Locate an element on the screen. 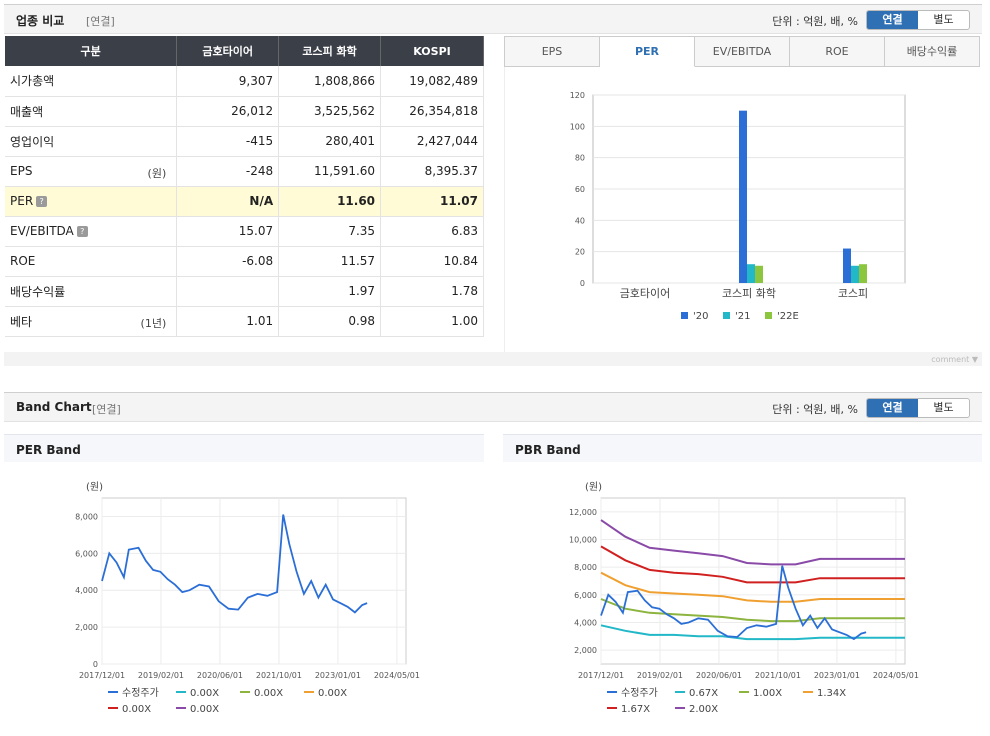  legend-label: 0.67X is located at coordinates (703, 693).